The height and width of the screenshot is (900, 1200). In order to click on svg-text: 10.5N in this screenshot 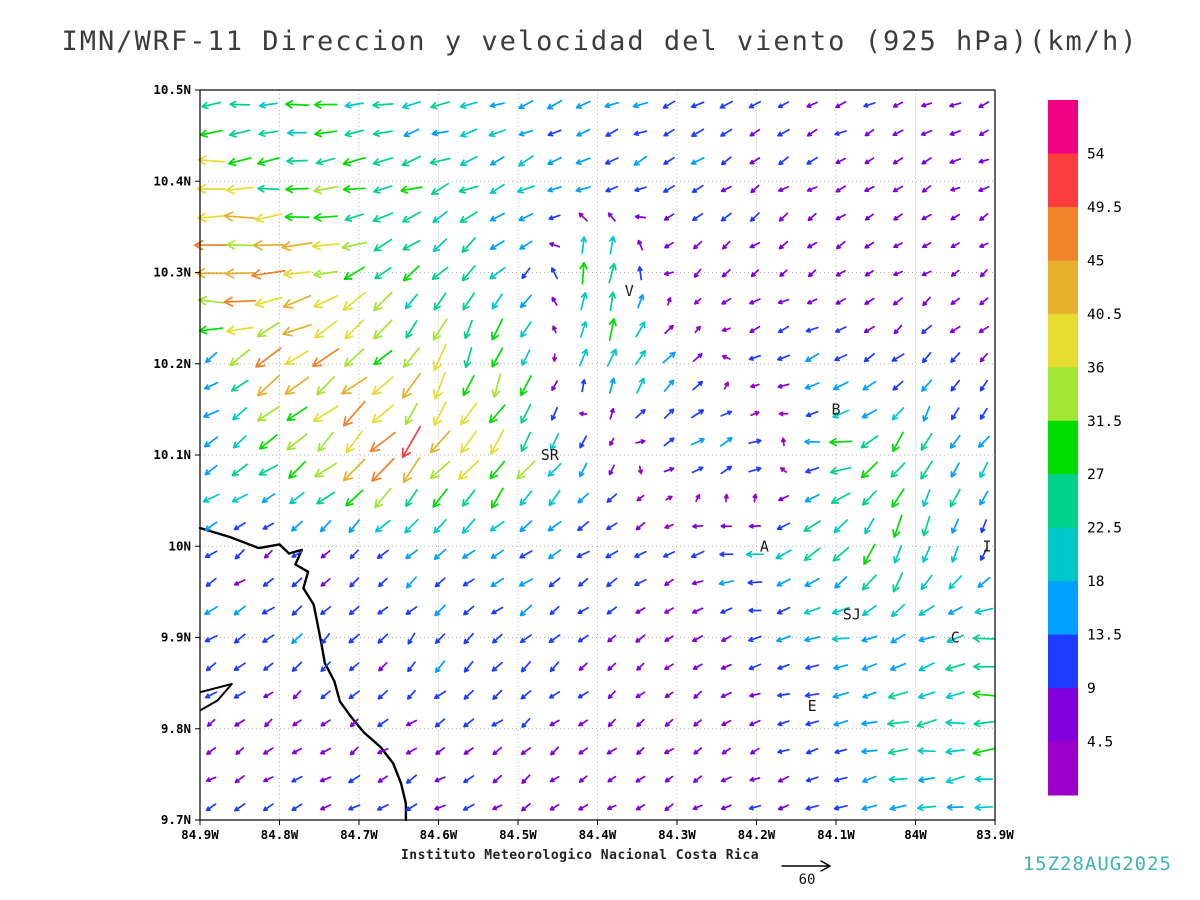, I will do `click(172, 89)`.